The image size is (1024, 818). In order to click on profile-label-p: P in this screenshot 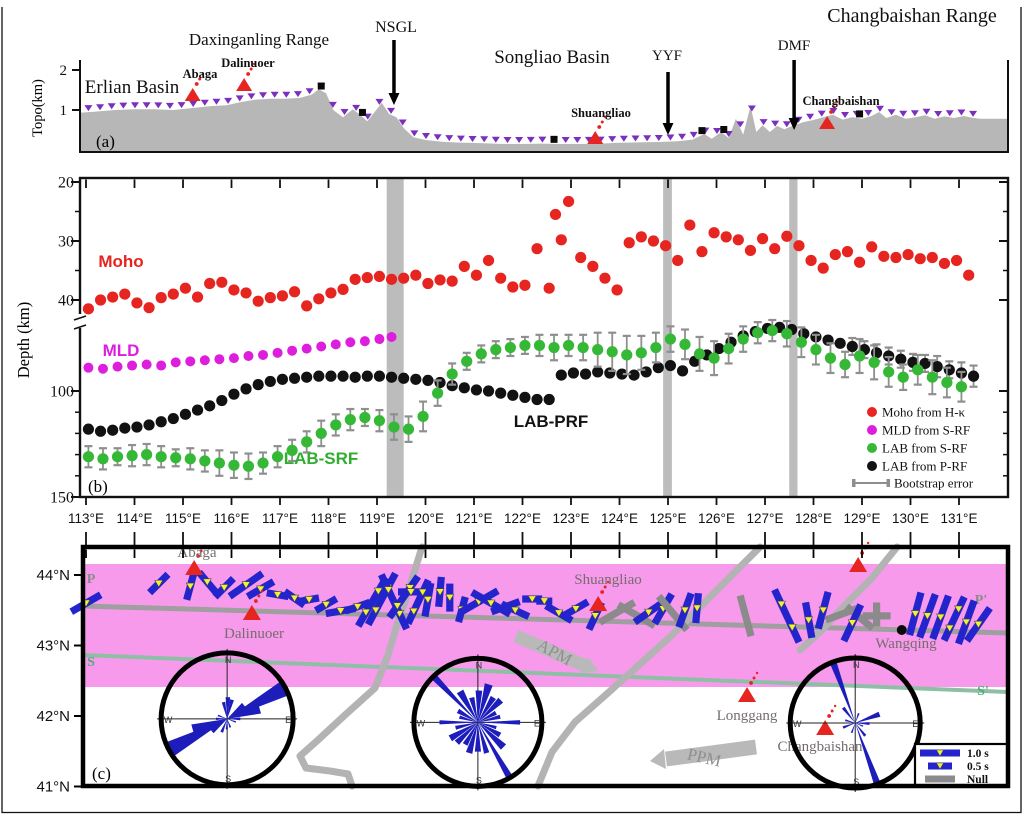, I will do `click(91, 579)`.